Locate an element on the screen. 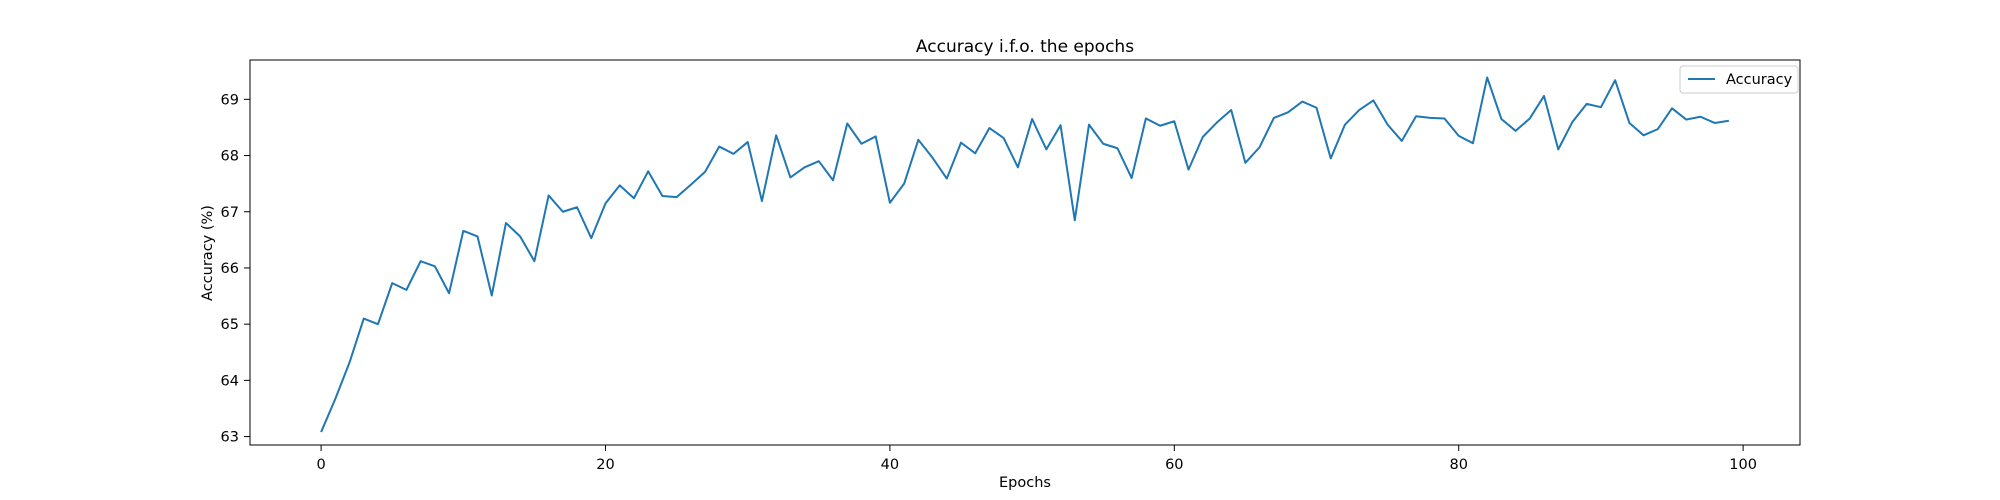 This screenshot has height=500, width=2000. y-tick-label: 69 is located at coordinates (230, 100).